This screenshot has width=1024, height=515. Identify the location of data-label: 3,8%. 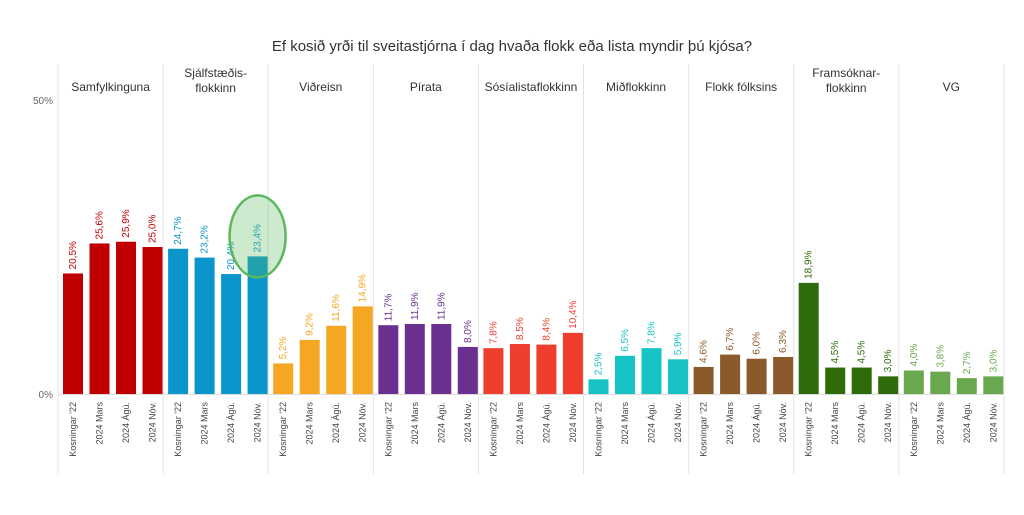
(940, 356).